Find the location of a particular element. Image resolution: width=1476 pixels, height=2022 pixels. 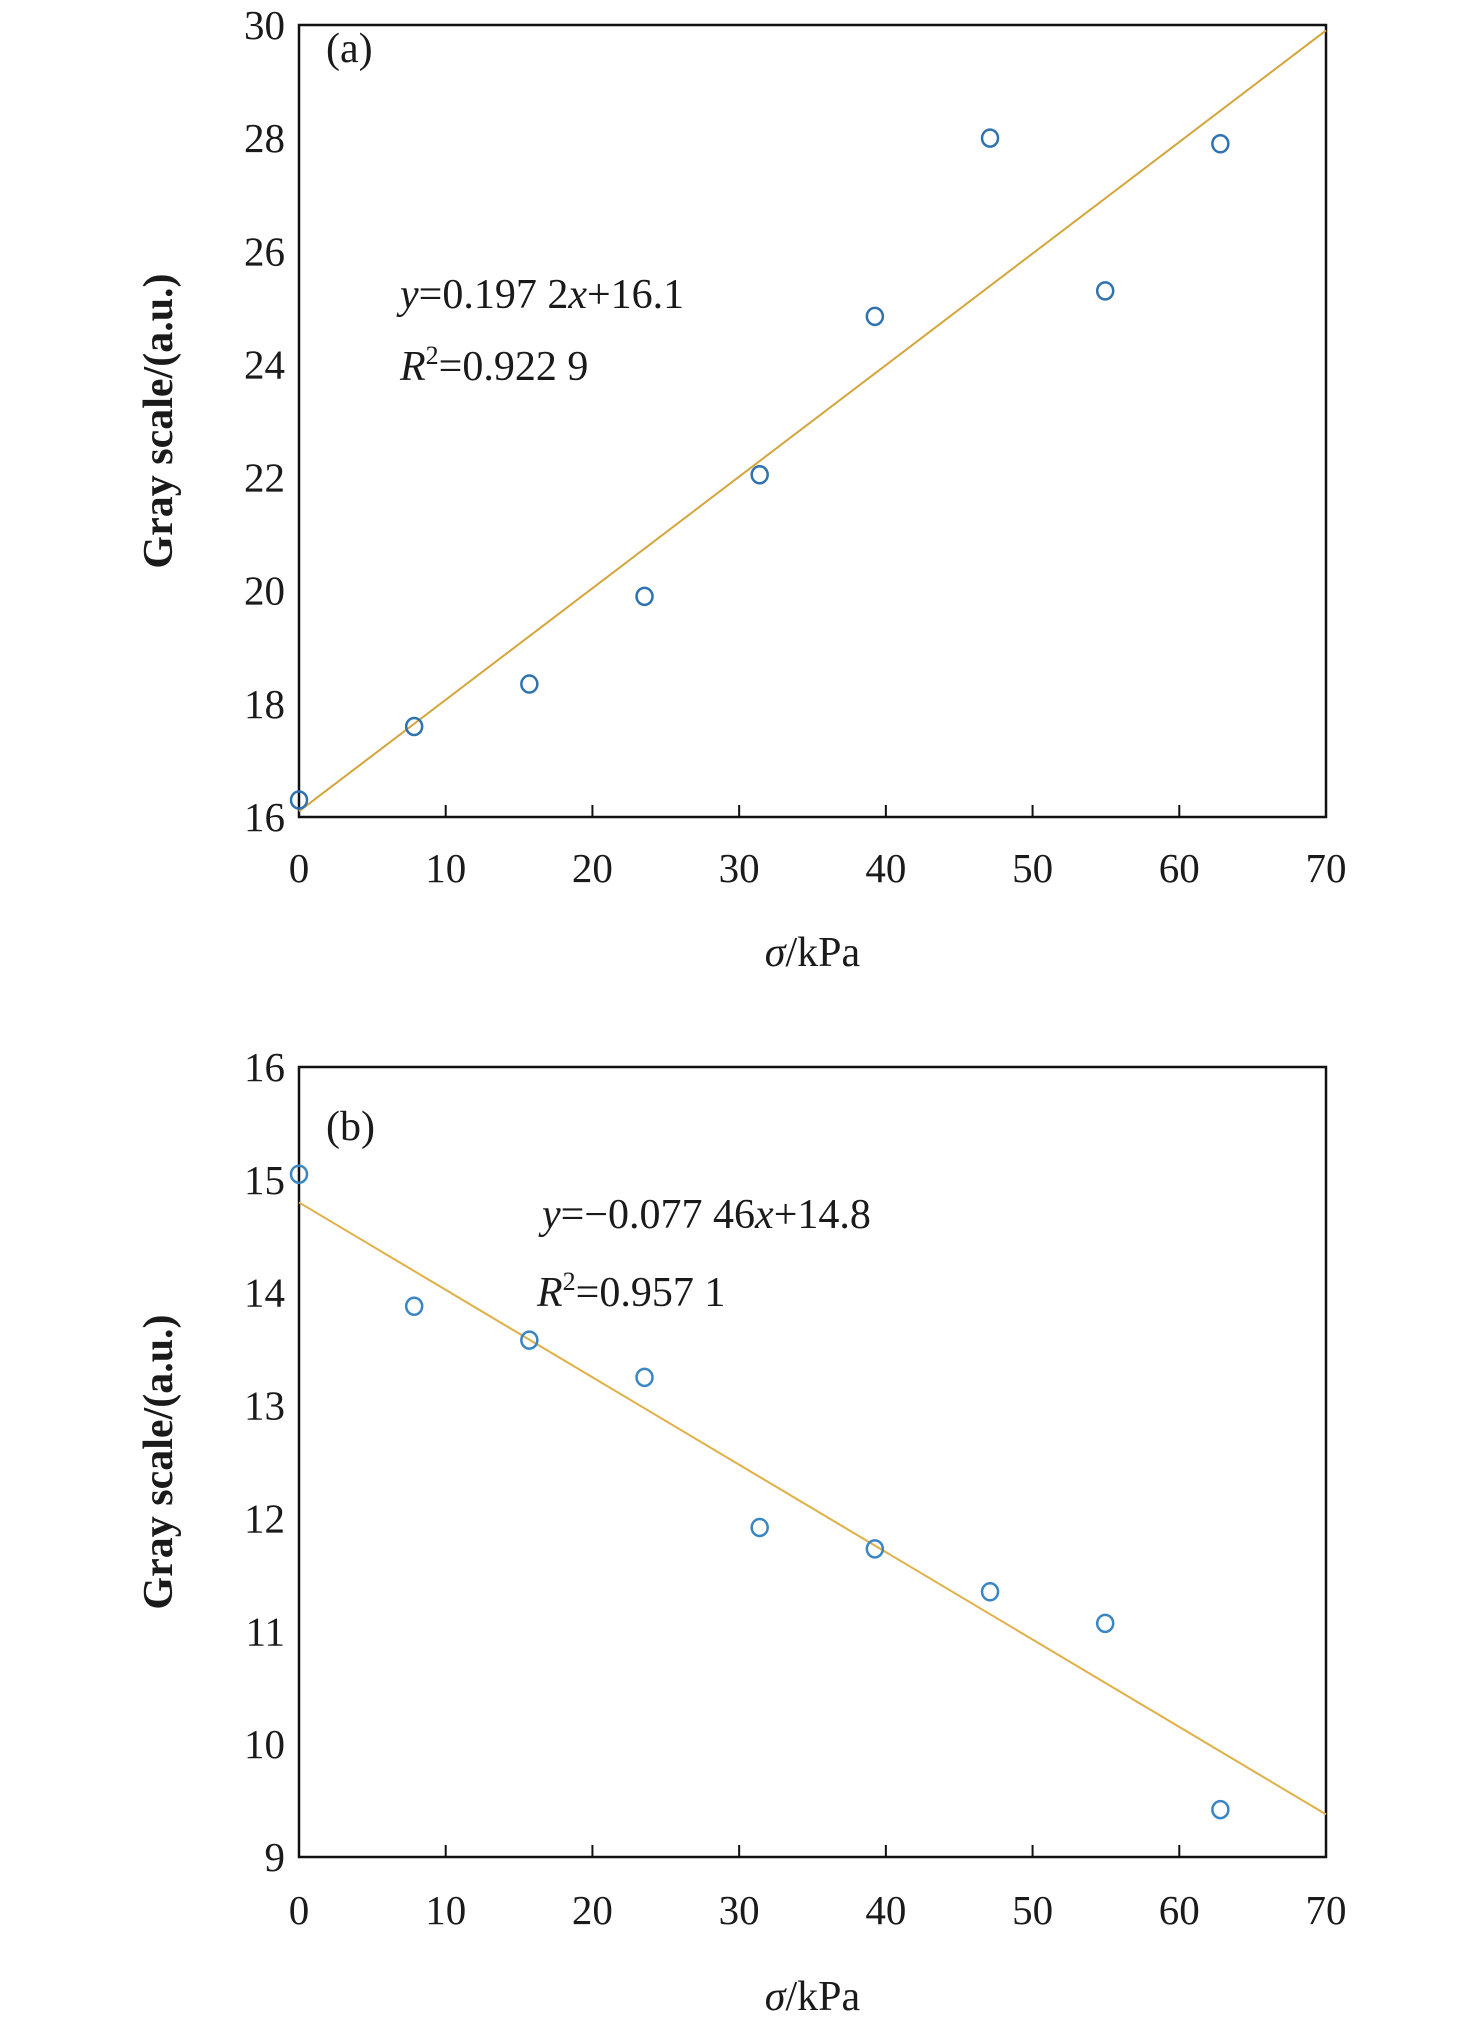

r-squared: R2=0.922 9 is located at coordinates (493, 365).